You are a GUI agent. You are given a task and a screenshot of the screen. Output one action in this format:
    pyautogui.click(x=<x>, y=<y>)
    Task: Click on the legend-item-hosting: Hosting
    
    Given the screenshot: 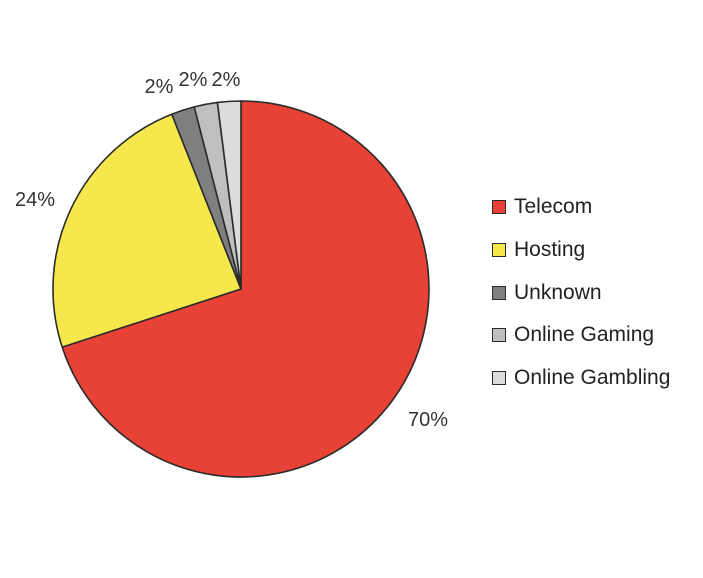 What is the action you would take?
    pyautogui.click(x=581, y=250)
    